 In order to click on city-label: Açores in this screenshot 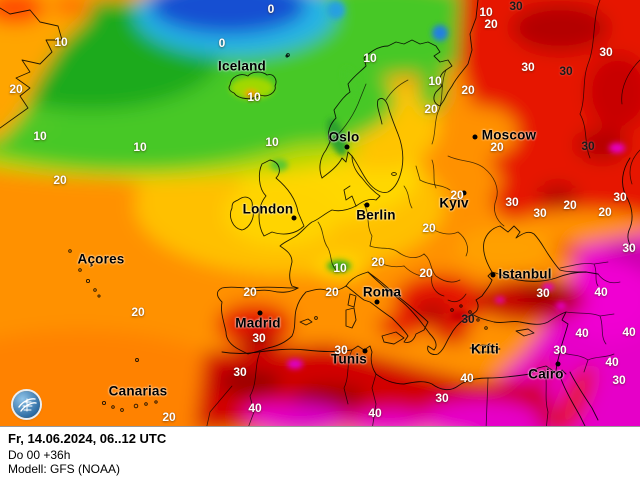, I will do `click(101, 259)`.